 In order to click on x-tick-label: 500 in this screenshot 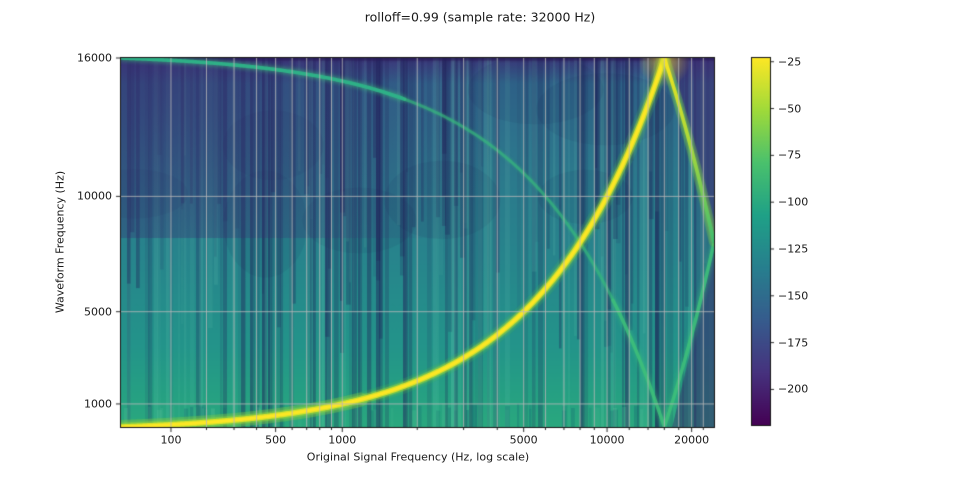, I will do `click(276, 440)`.